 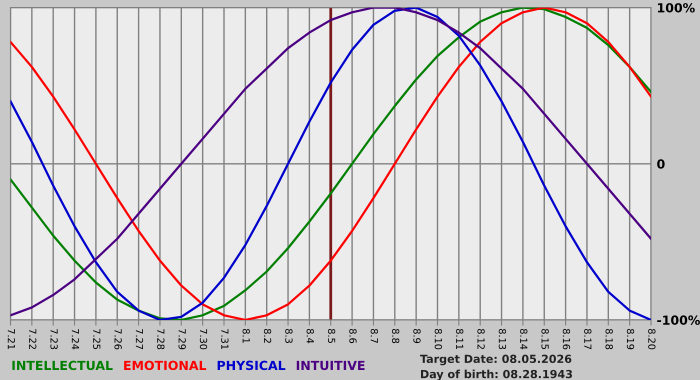 What do you see at coordinates (609, 339) in the screenshot?
I see `x-tick-label: 8.18` at bounding box center [609, 339].